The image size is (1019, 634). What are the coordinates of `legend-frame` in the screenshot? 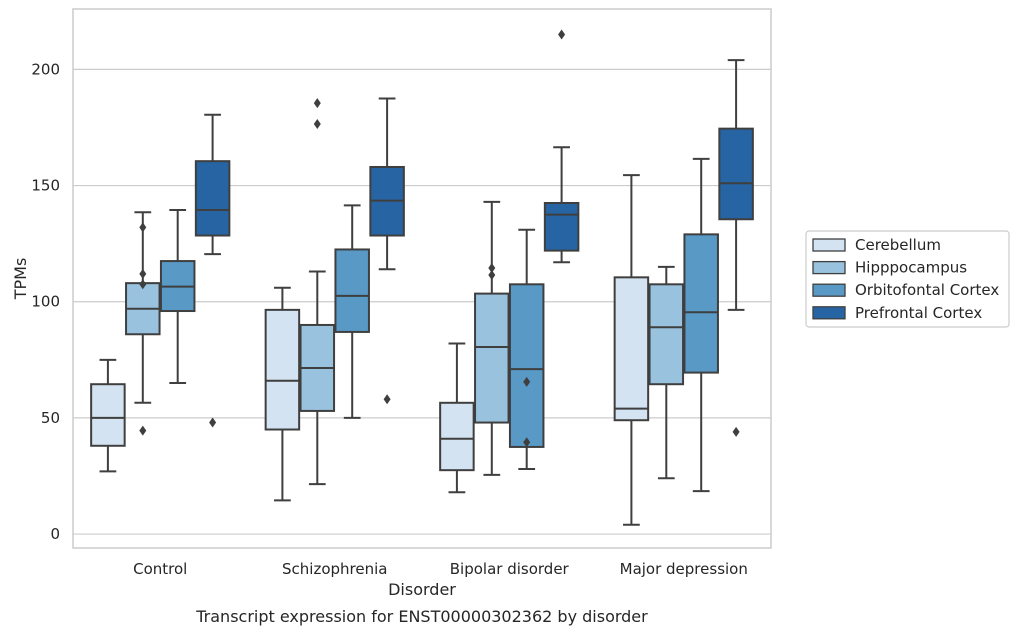 It's located at (907, 279).